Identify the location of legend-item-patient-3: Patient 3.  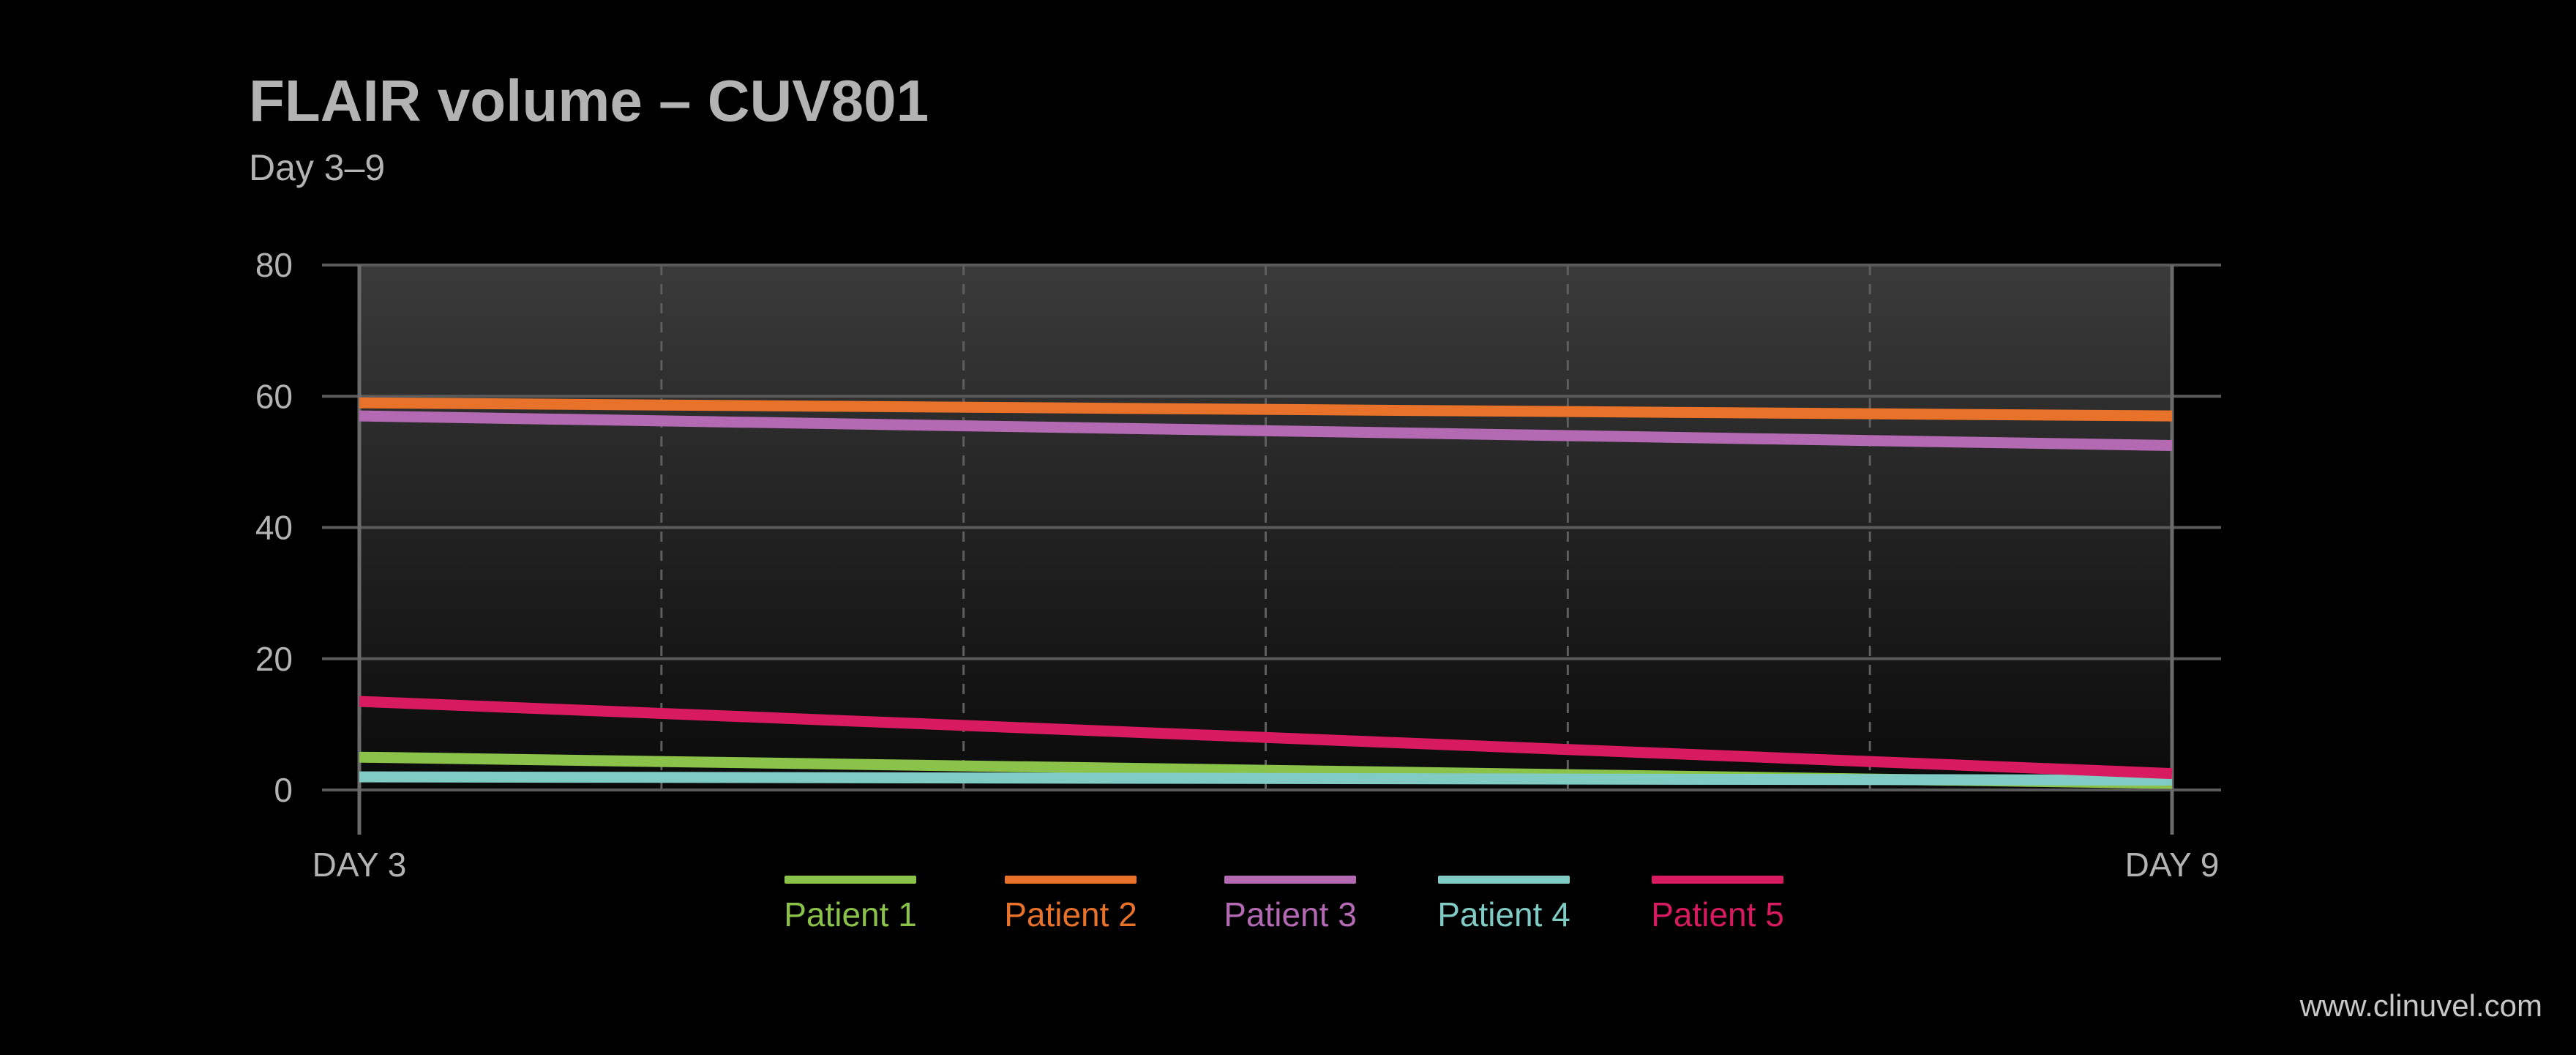
(1282, 914).